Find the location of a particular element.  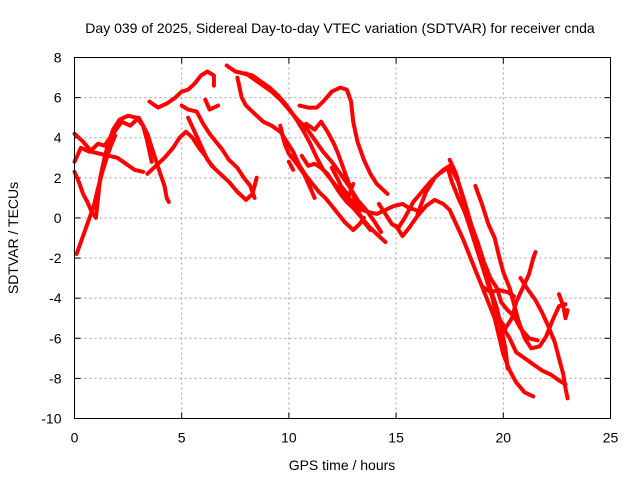

y-tick-label: -6 is located at coordinates (55, 338).